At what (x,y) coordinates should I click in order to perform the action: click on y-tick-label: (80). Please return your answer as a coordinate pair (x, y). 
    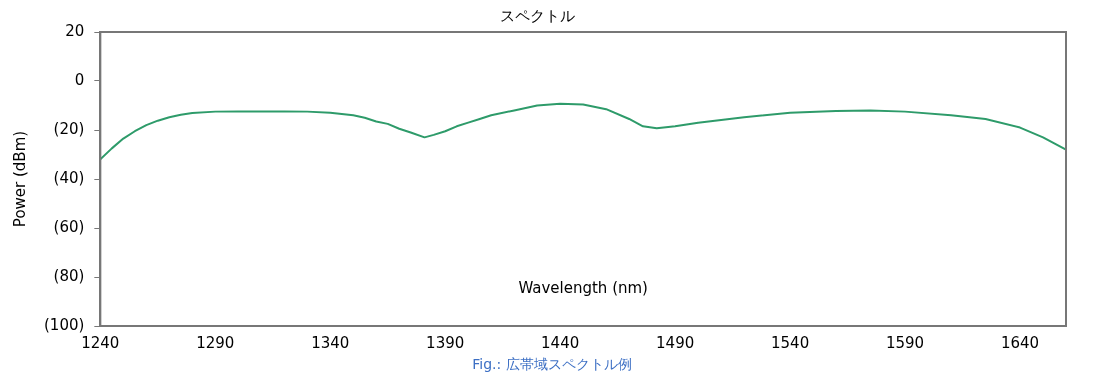
    Looking at the image, I should click on (69, 275).